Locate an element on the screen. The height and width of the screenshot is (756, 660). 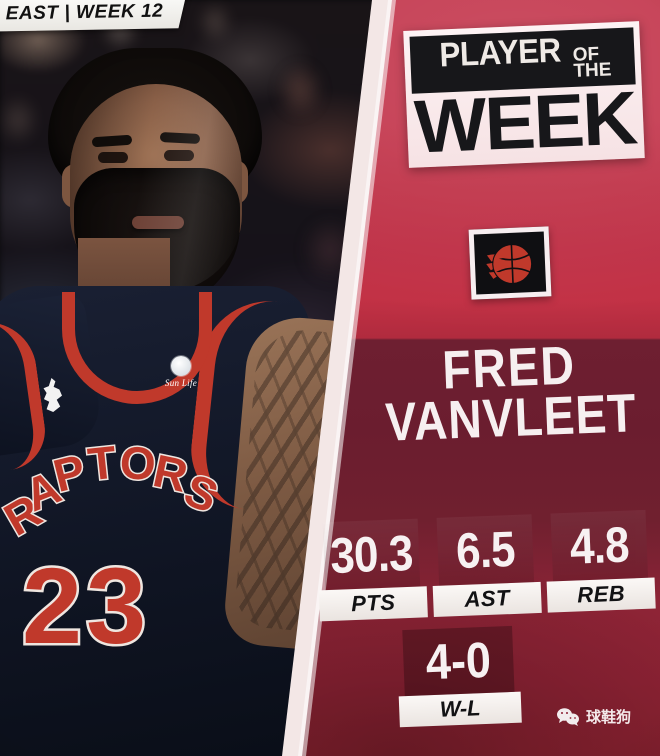
stat-cell-ast: 6.5 AST is located at coordinates (486, 567).